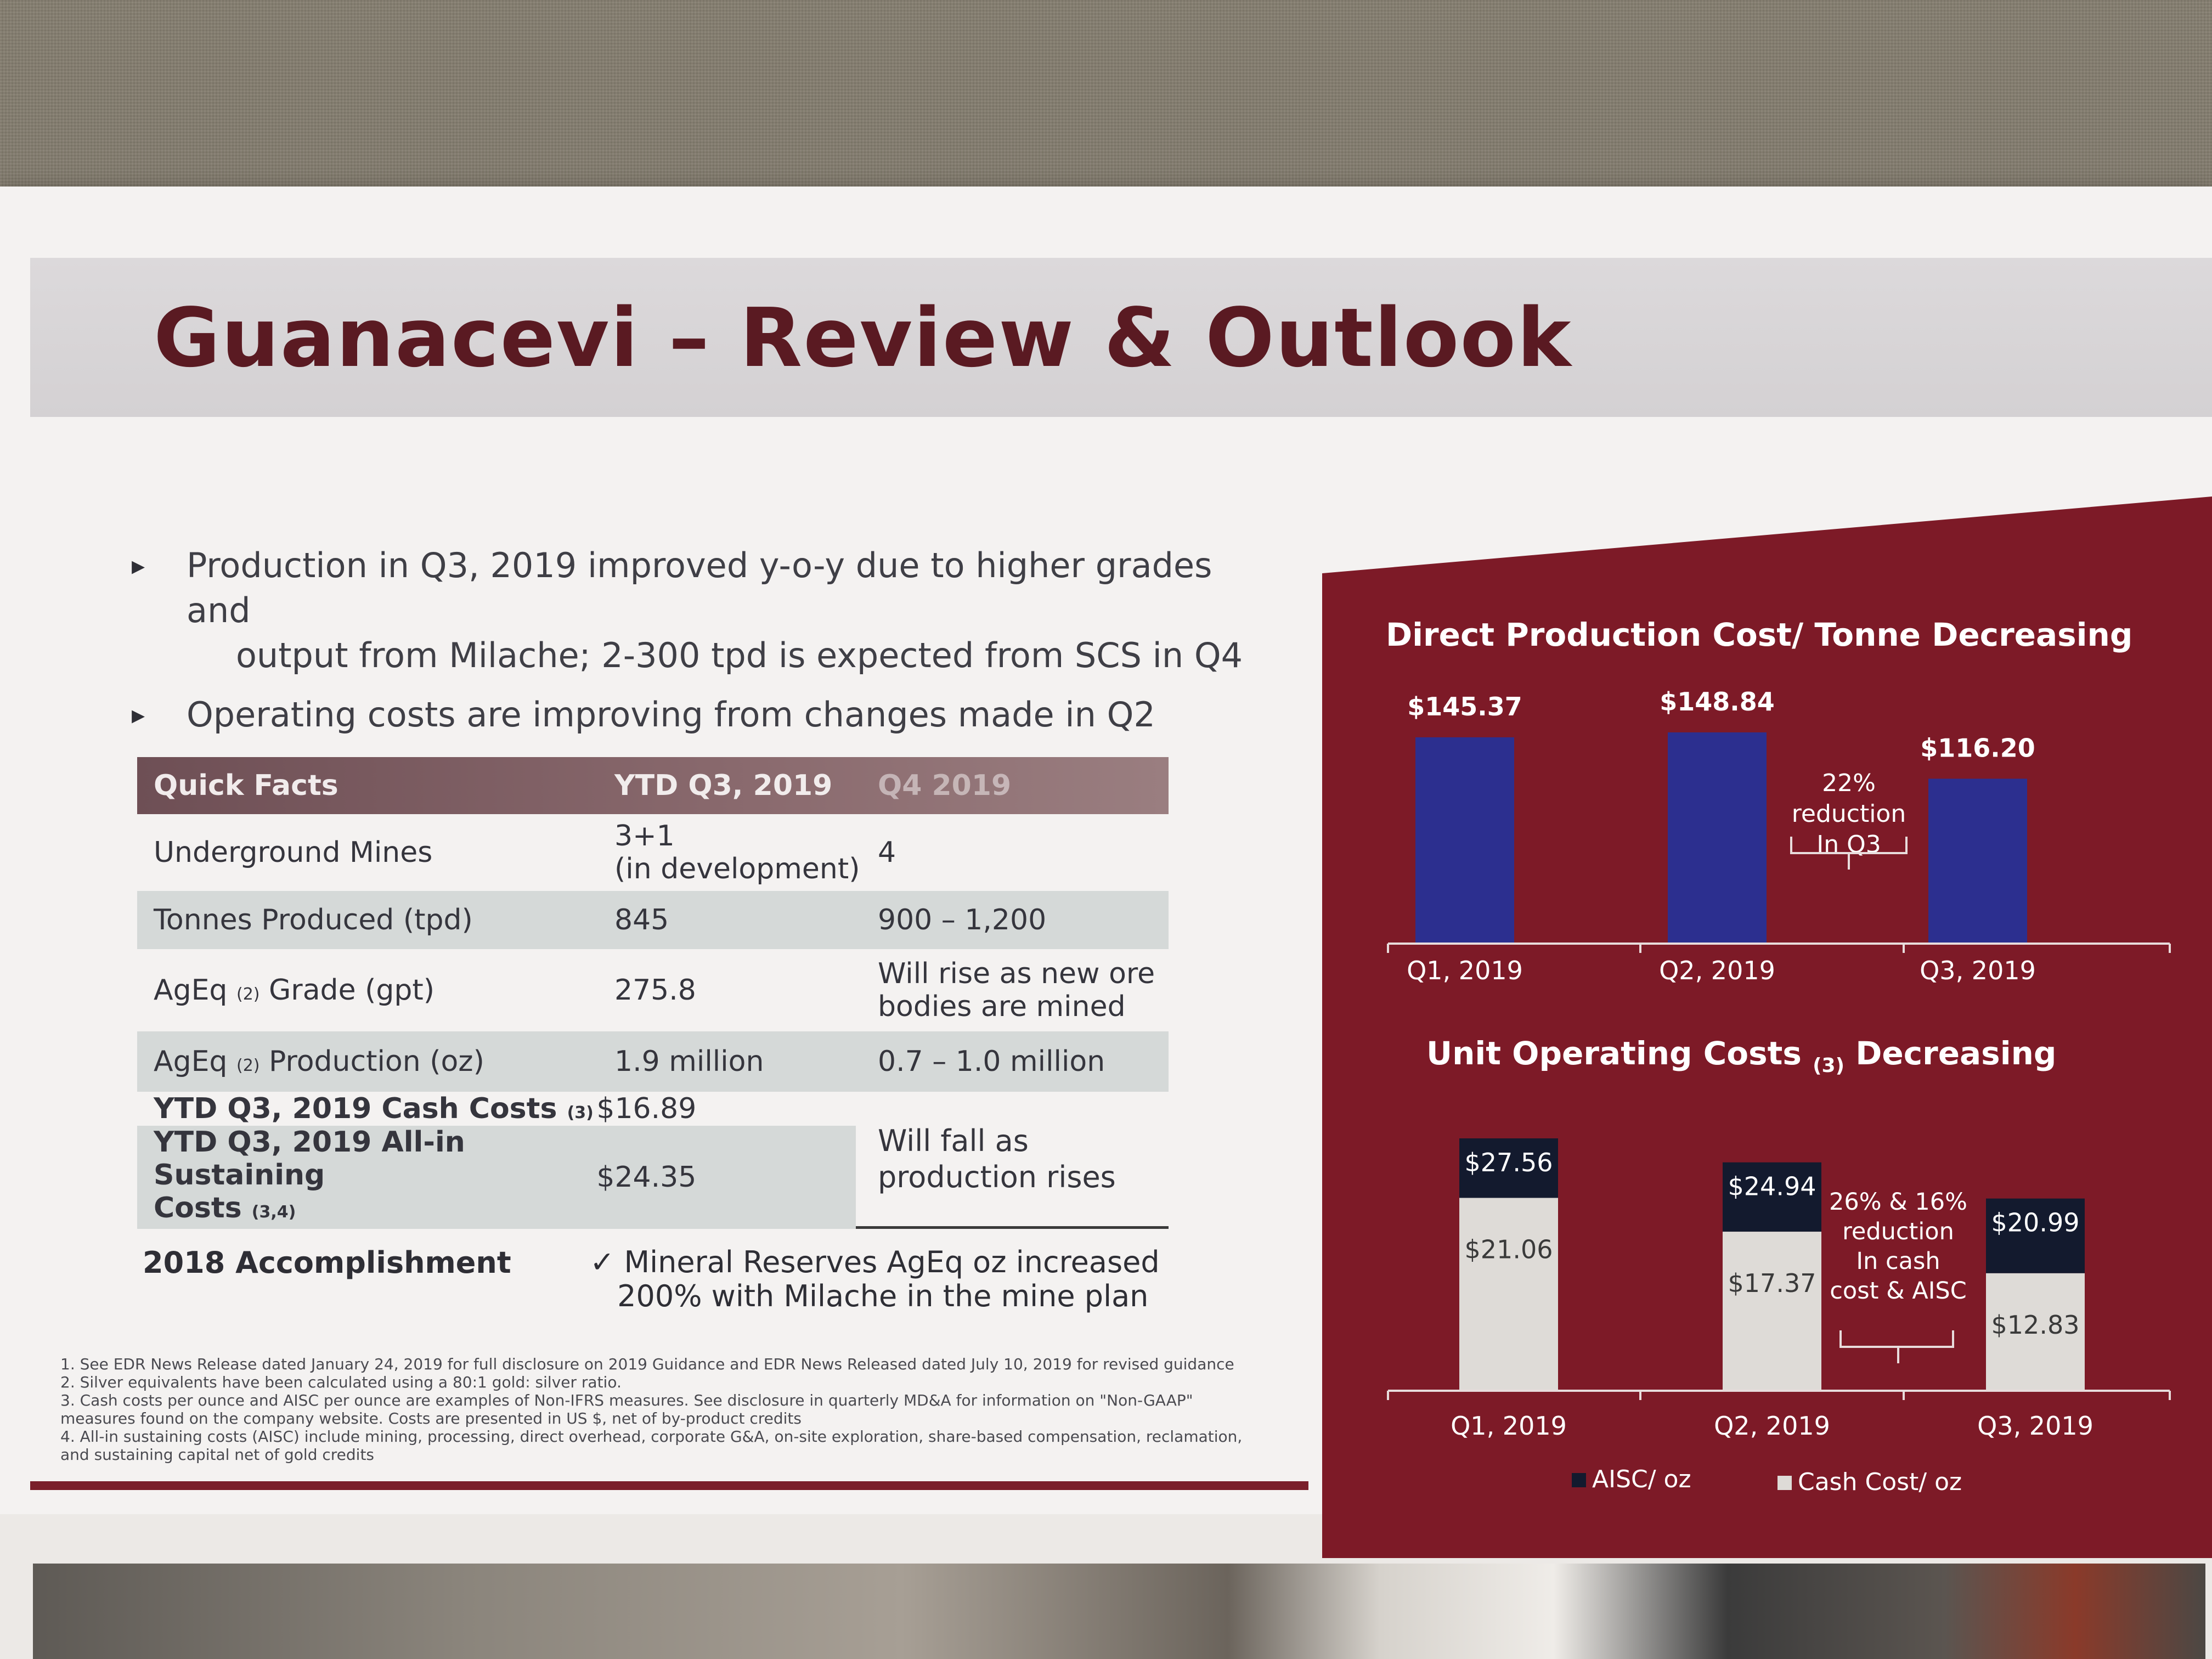  Describe the element at coordinates (1772, 1187) in the screenshot. I see `aisc-data-label: $24.94` at that location.